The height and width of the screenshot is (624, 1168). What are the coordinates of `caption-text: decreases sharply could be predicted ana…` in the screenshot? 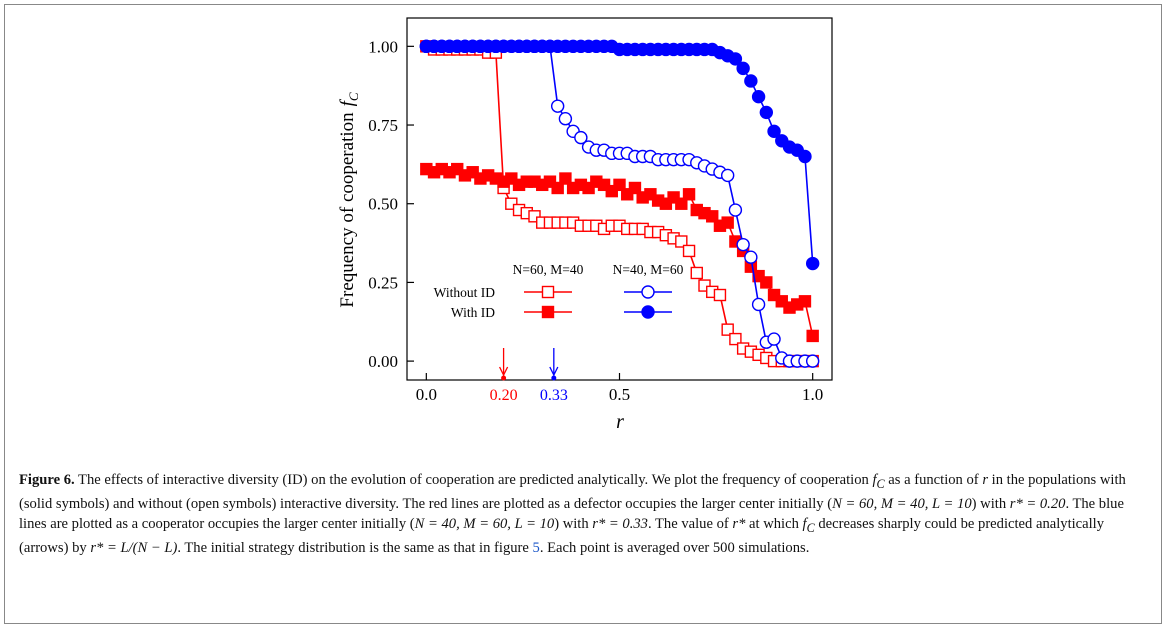 It's located at (562, 535).